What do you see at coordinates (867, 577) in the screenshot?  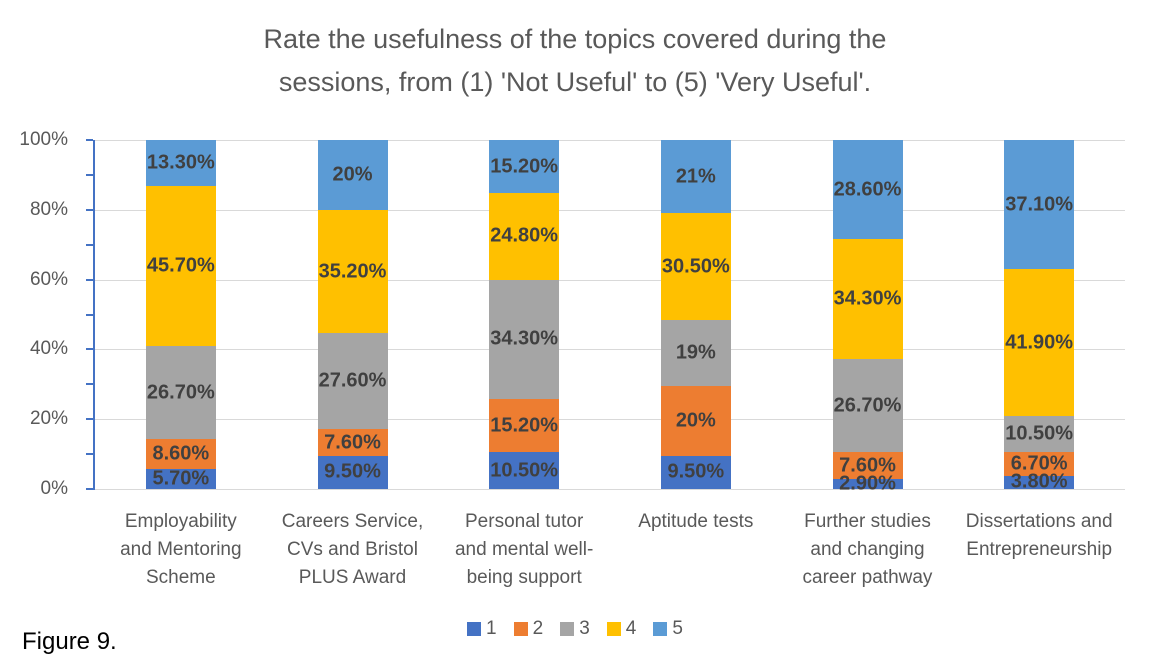 I see `category-label-line: career pathway` at bounding box center [867, 577].